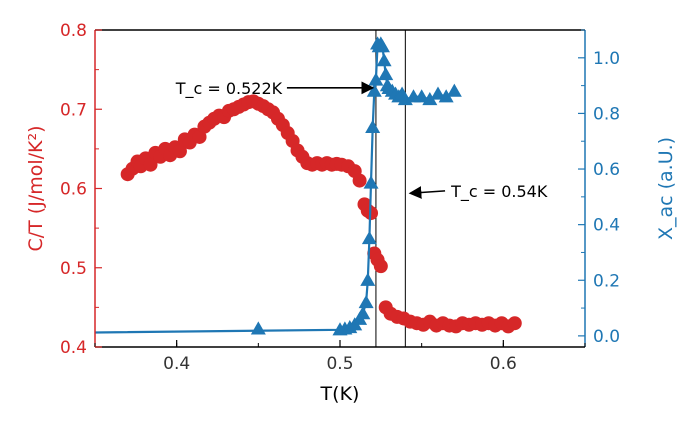 The height and width of the screenshot is (430, 697). Describe the element at coordinates (606, 59) in the screenshot. I see `y-right-tick-label: 1.0` at that location.